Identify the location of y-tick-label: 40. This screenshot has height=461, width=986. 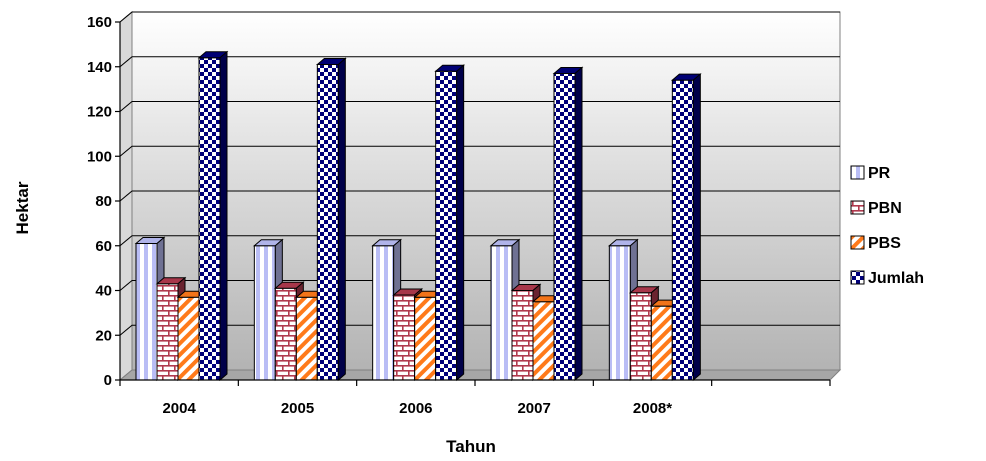
(103, 291).